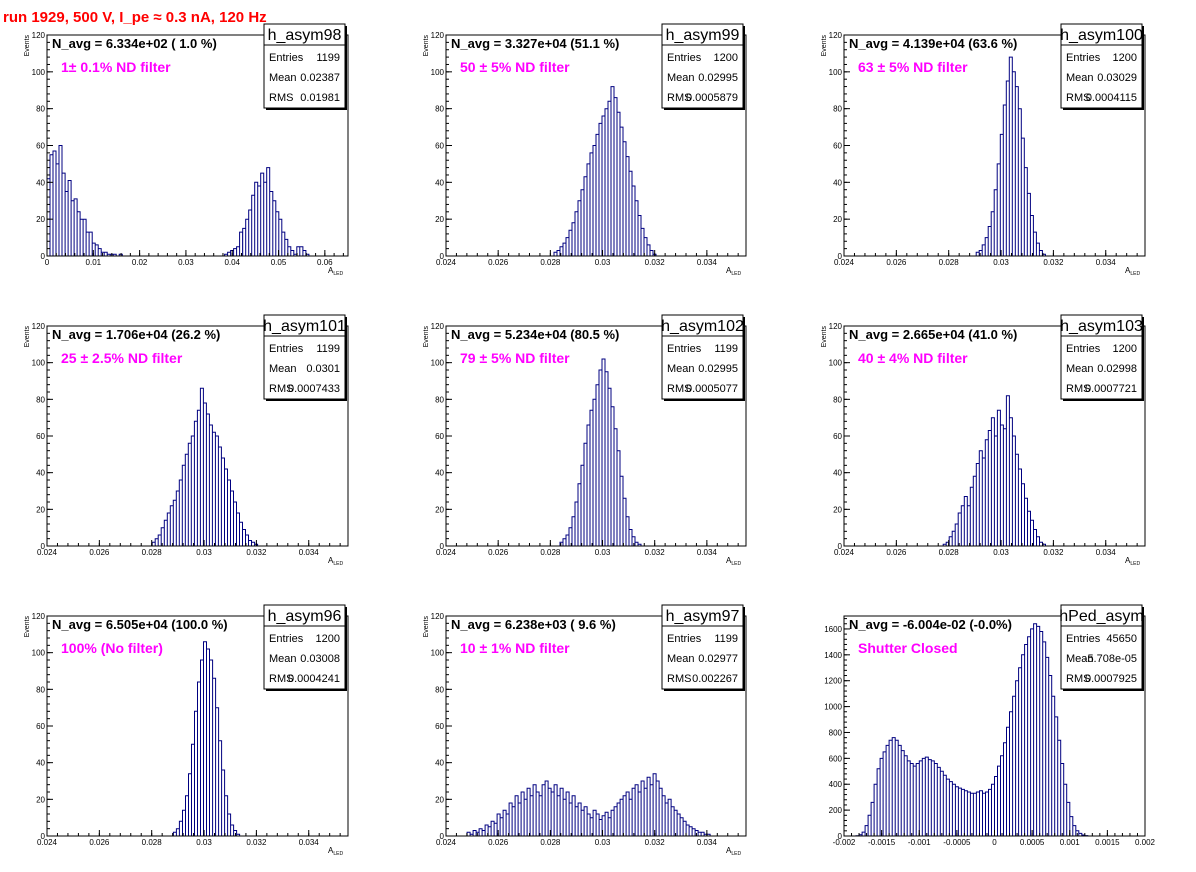 This screenshot has height=872, width=1196. Describe the element at coordinates (702, 647) in the screenshot. I see `stats-box` at that location.